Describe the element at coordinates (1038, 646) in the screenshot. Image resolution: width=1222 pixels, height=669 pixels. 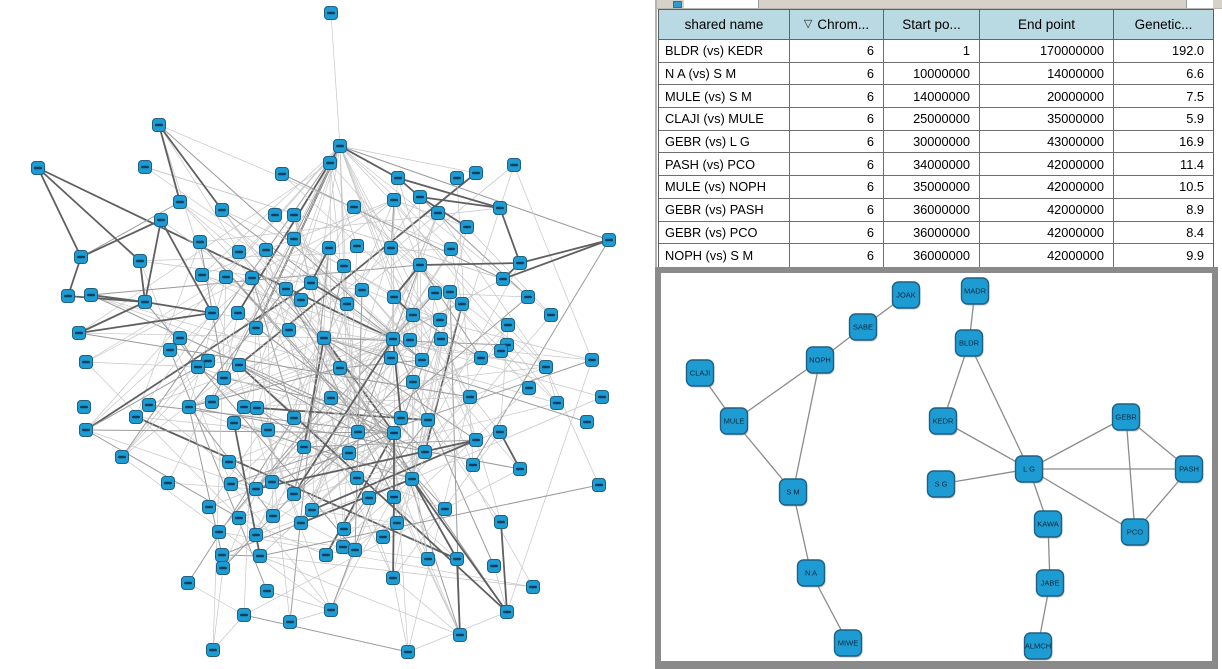
I see `network-node-almch: ALMCH` at that location.